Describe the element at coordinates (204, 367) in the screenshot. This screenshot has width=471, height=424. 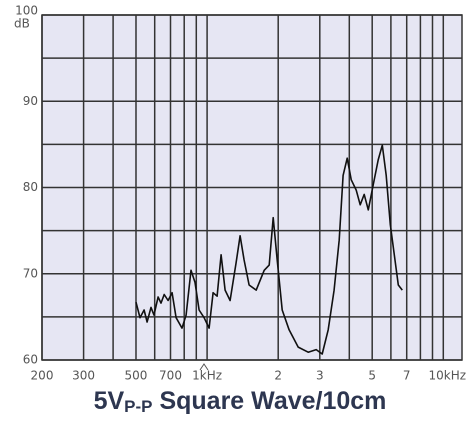
I see `kHz-arrow` at that location.